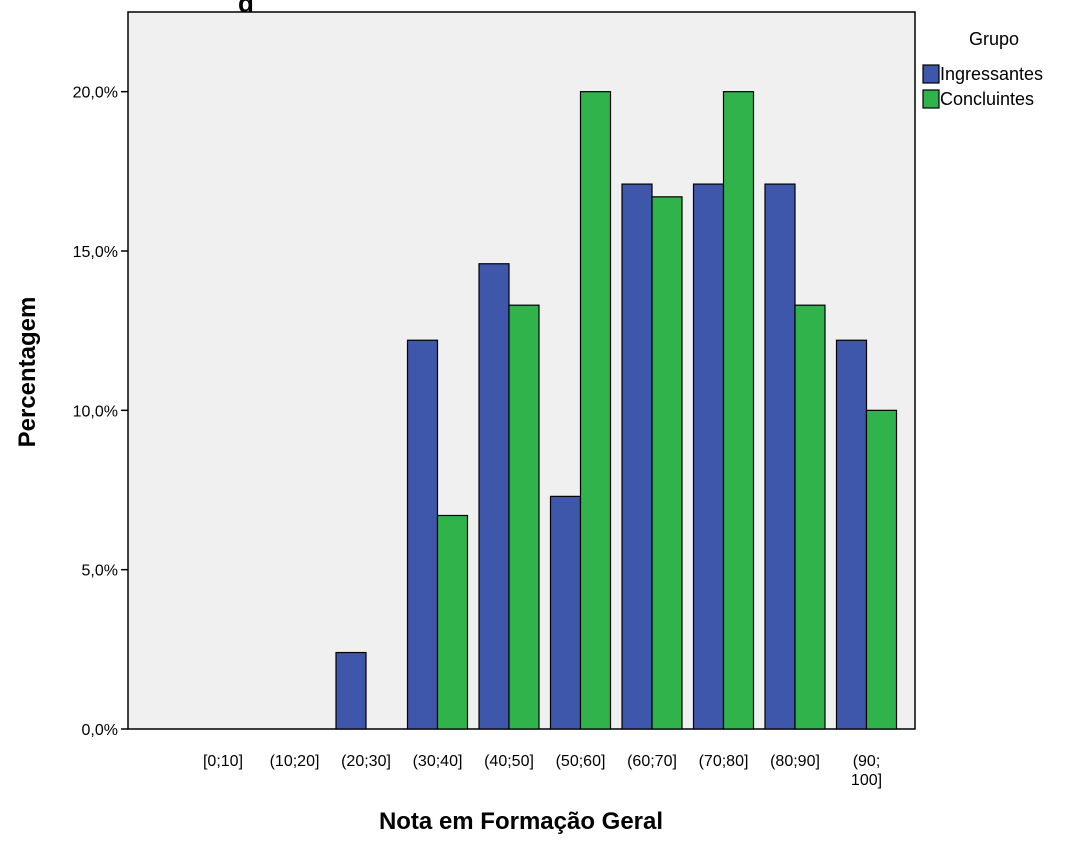 This screenshot has height=843, width=1075. I want to click on legend-title: Grupo, so click(994, 39).